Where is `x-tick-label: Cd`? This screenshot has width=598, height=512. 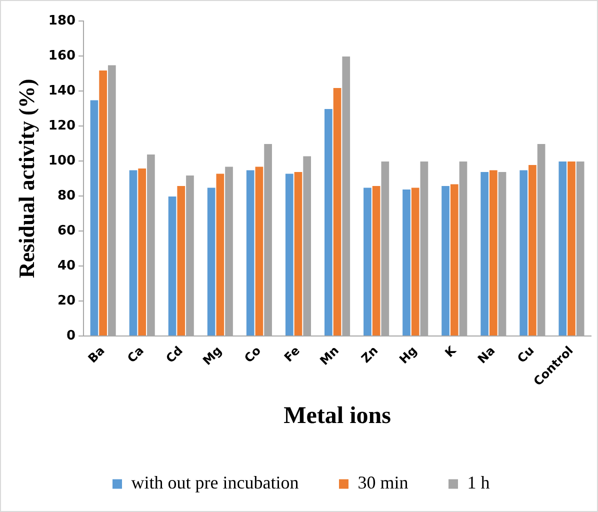 x-tick-label: Cd is located at coordinates (174, 354).